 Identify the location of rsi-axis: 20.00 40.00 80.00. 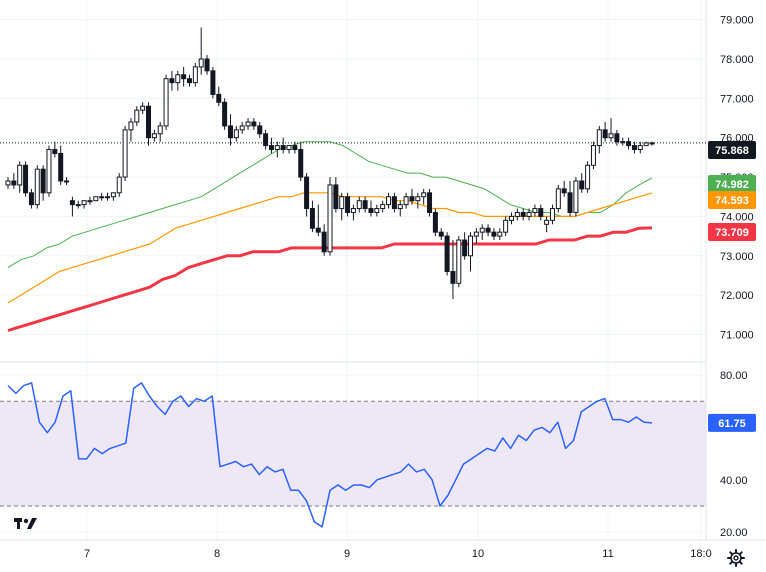
(734, 454).